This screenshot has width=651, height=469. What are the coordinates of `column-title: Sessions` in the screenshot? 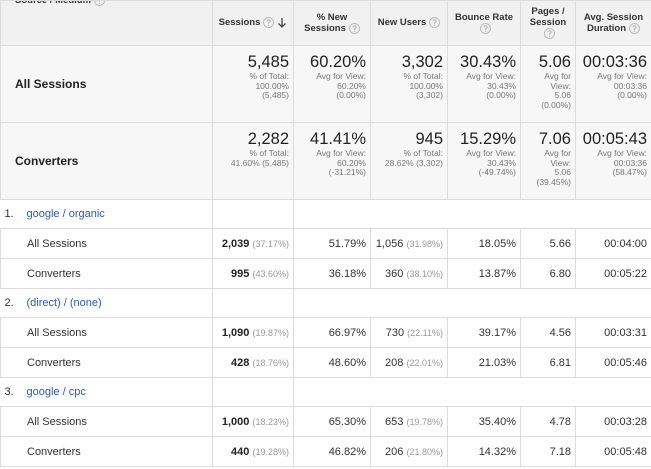 It's located at (239, 23).